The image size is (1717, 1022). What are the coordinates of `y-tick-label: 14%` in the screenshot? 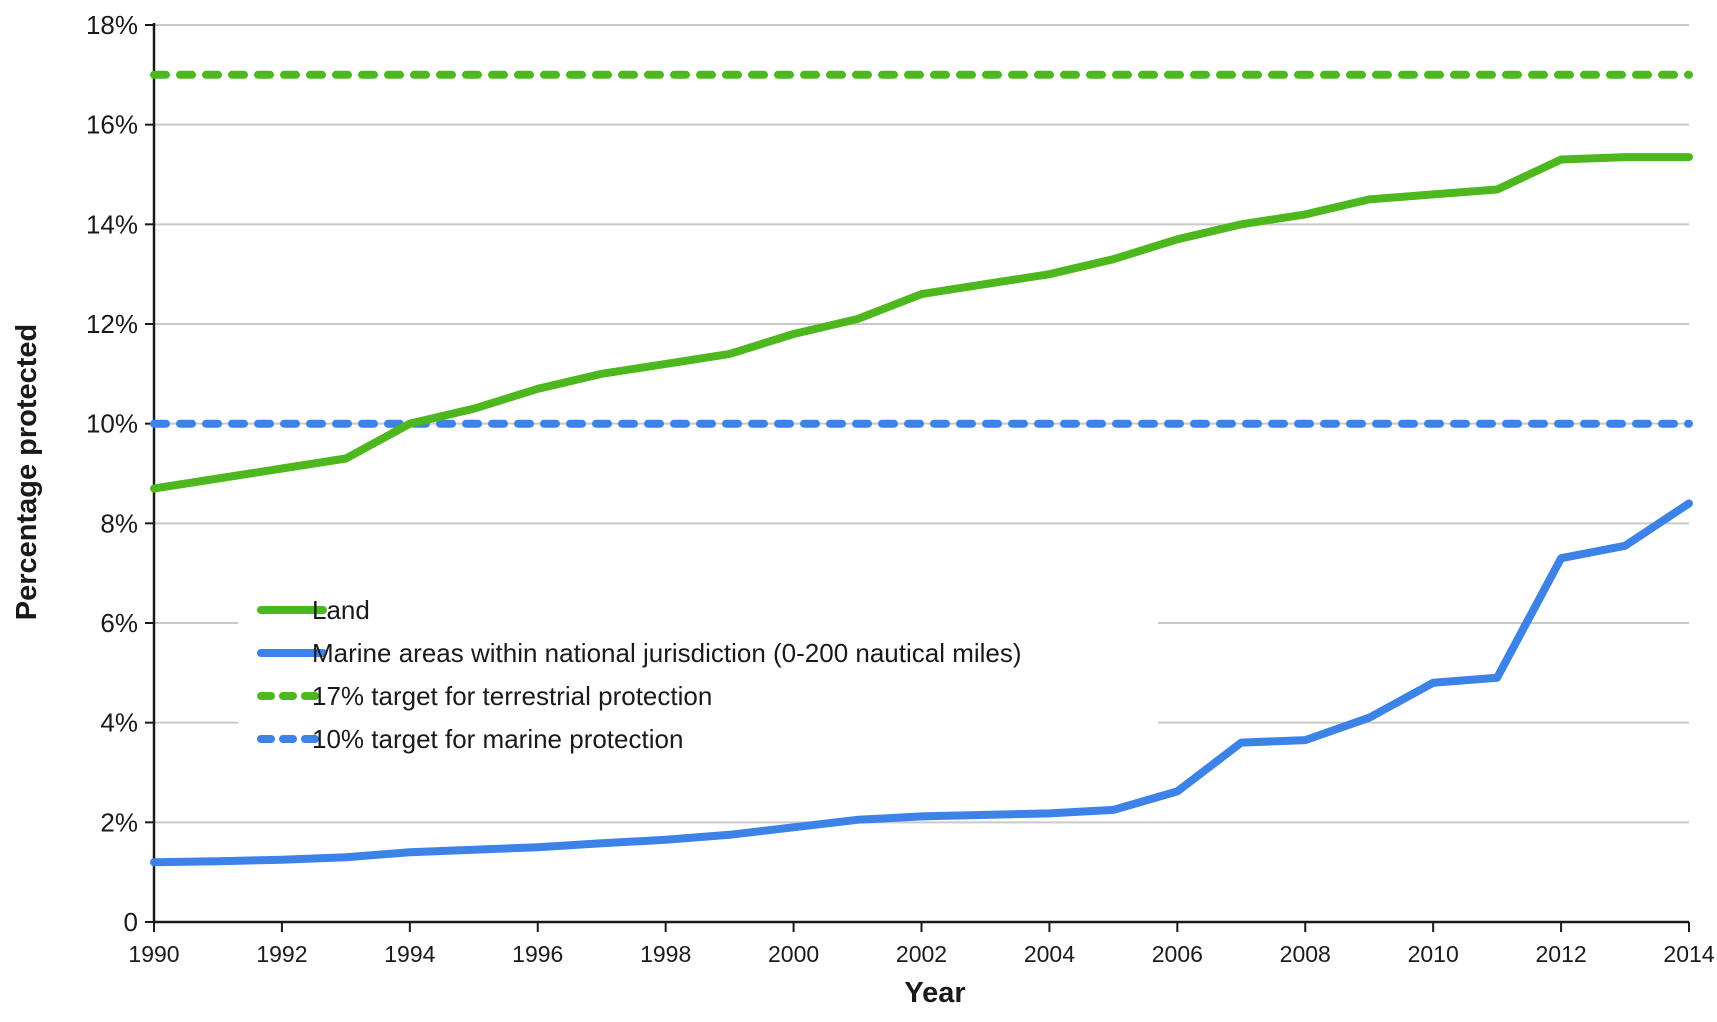 It's located at (112, 224).